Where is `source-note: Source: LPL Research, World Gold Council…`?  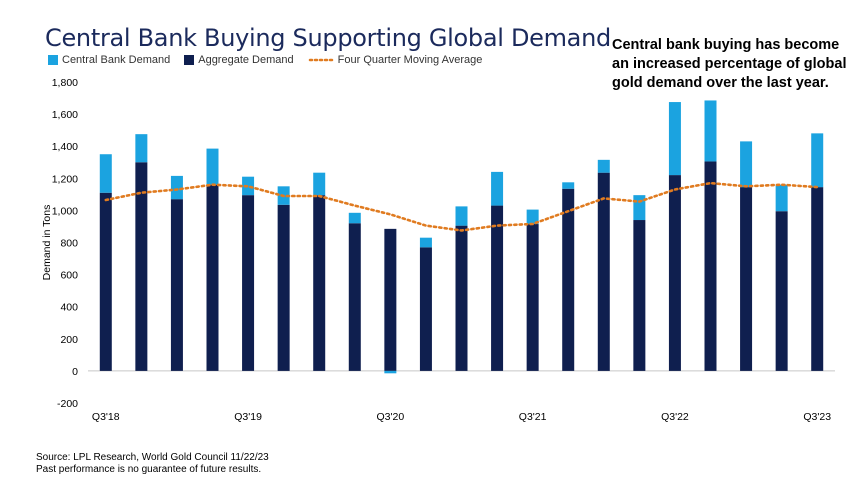
source-note: Source: LPL Research, World Gold Council… is located at coordinates (152, 457).